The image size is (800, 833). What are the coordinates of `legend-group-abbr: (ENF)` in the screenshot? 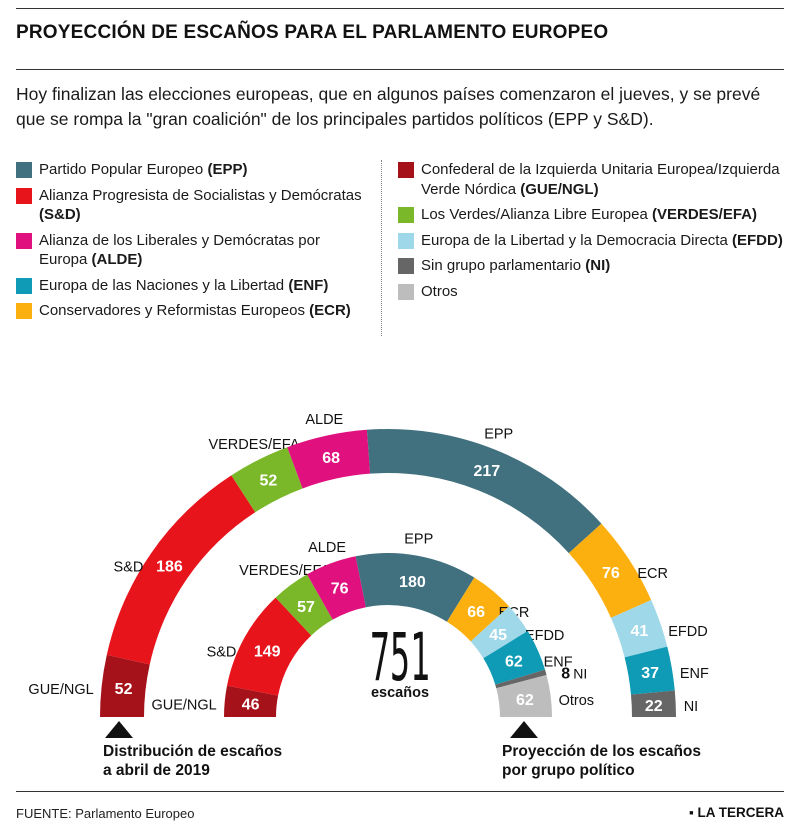 It's located at (308, 285).